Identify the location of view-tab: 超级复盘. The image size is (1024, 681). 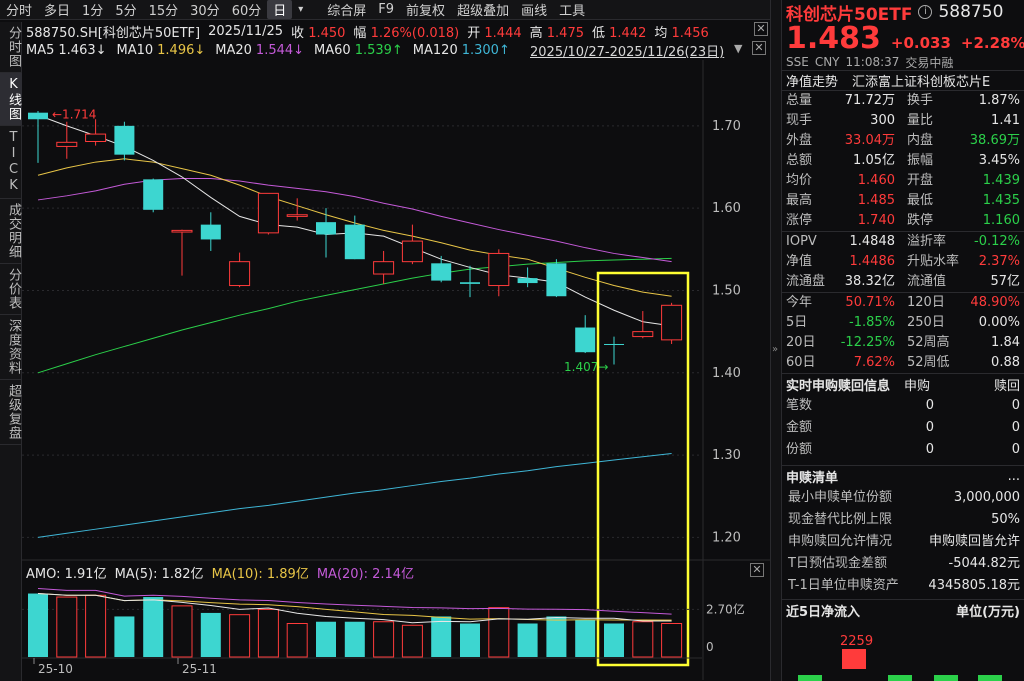
(11, 412).